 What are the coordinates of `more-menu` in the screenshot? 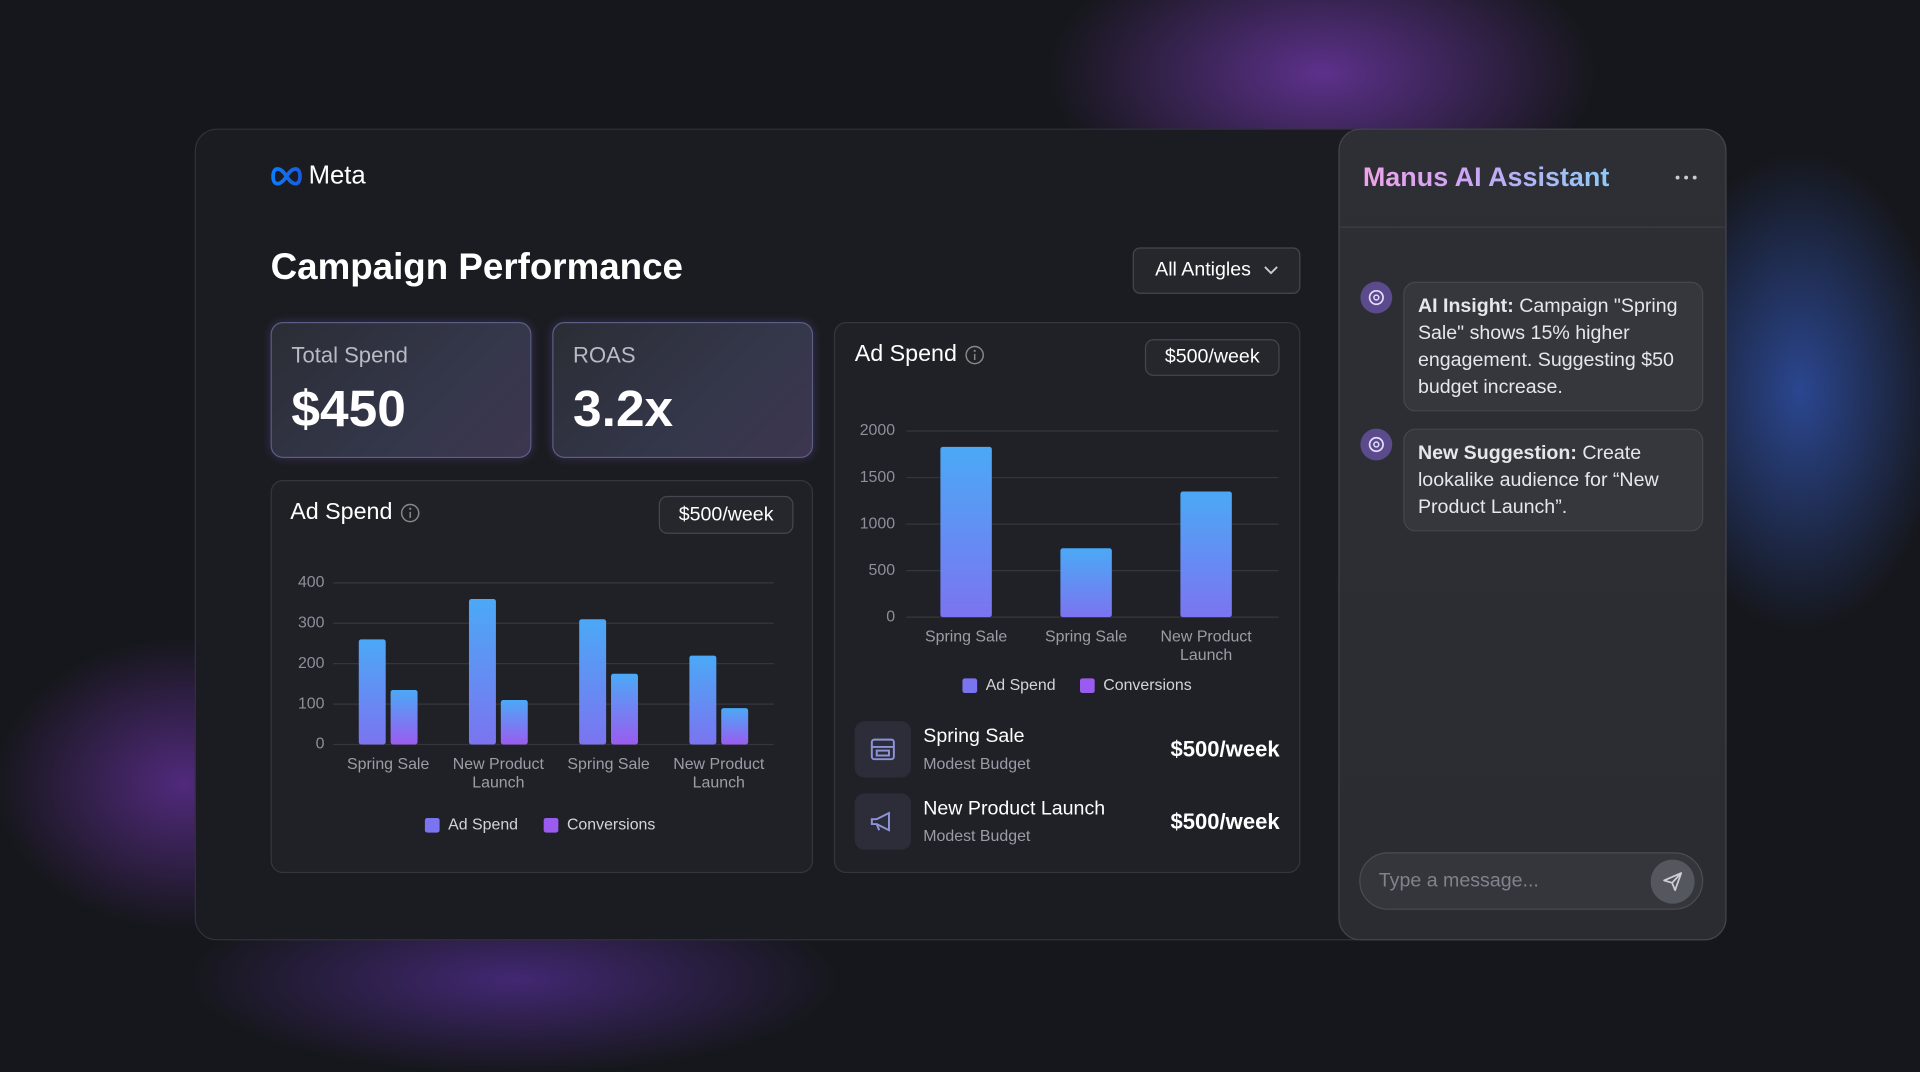 It's located at (1686, 177).